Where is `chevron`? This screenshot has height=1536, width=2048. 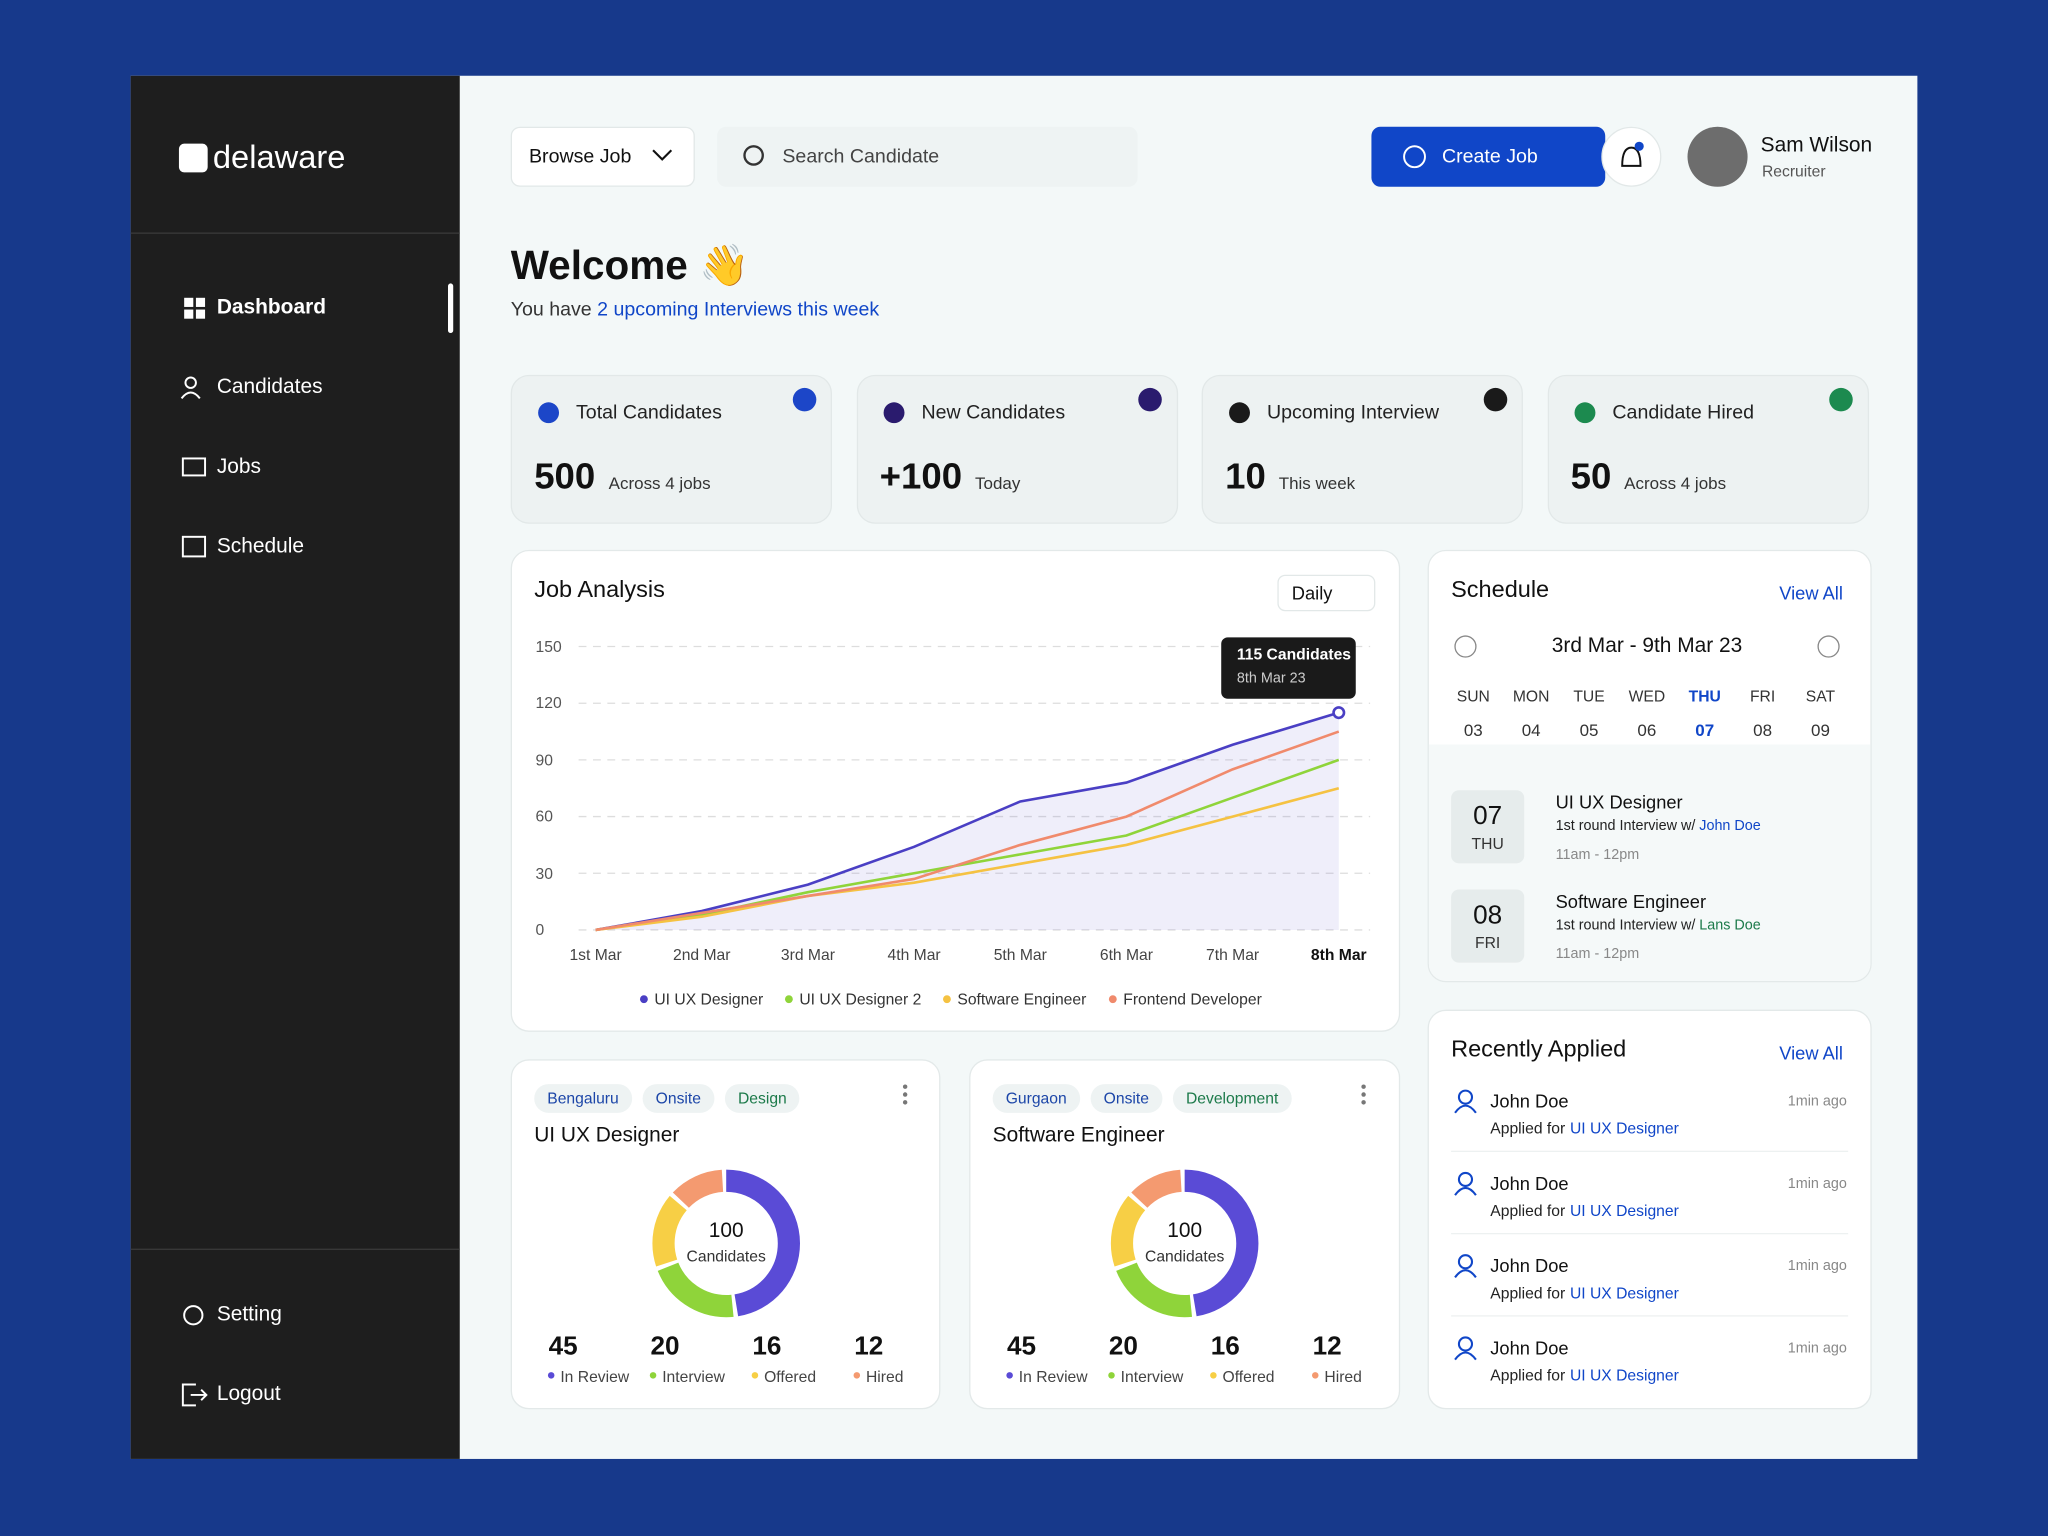 chevron is located at coordinates (662, 155).